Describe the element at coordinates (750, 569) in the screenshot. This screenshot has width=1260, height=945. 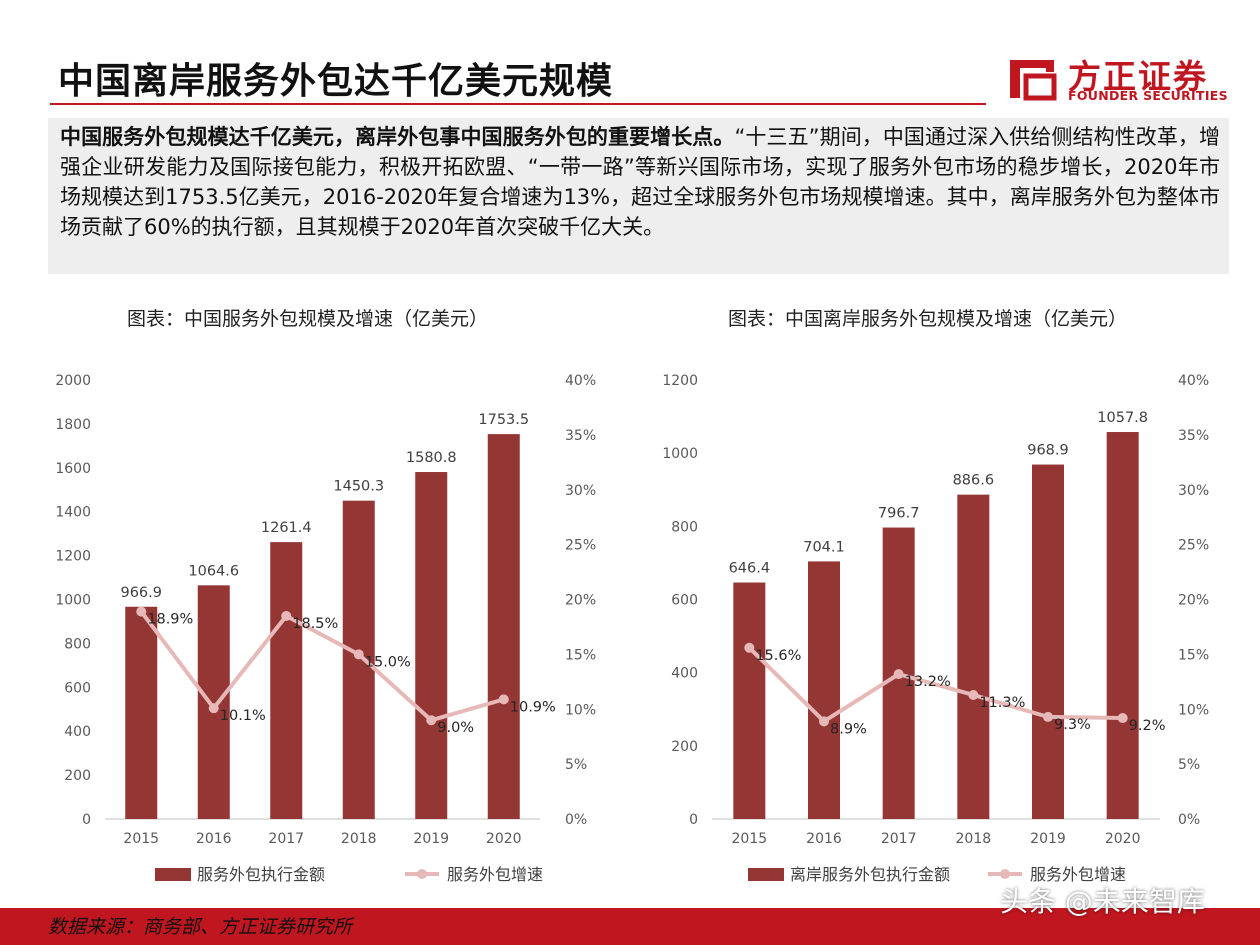
I see `bar-data-label: 646.4` at that location.